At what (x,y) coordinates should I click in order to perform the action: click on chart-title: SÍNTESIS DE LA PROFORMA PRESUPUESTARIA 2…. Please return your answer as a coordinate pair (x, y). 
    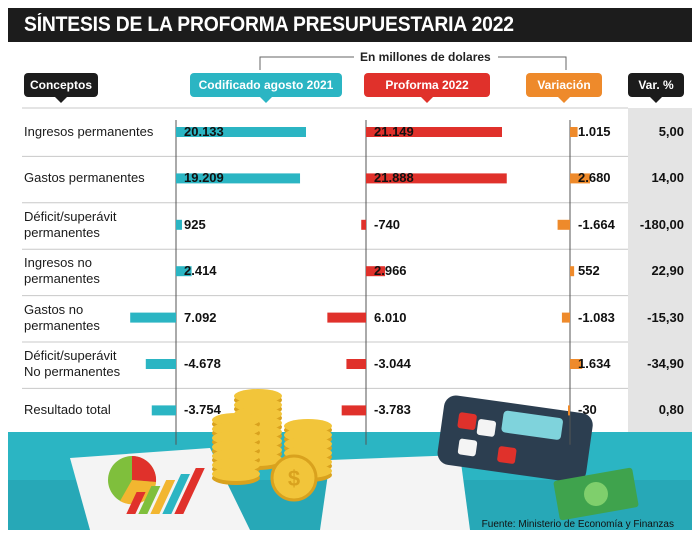
    Looking at the image, I should click on (269, 24).